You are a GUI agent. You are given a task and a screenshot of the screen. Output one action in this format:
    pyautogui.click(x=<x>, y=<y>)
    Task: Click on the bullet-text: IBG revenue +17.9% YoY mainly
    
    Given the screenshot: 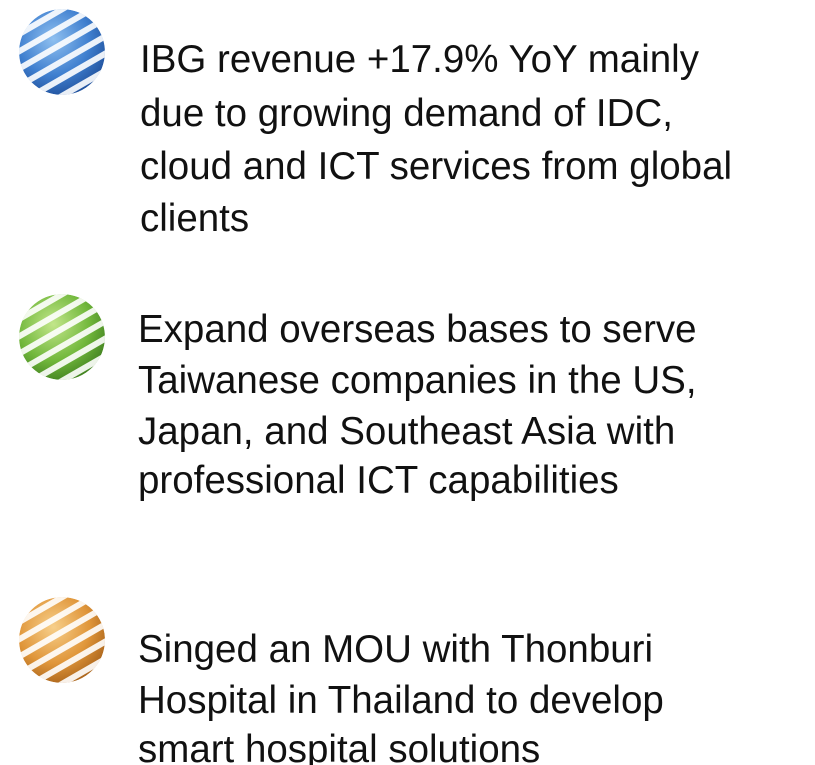 What is the action you would take?
    pyautogui.click(x=420, y=59)
    